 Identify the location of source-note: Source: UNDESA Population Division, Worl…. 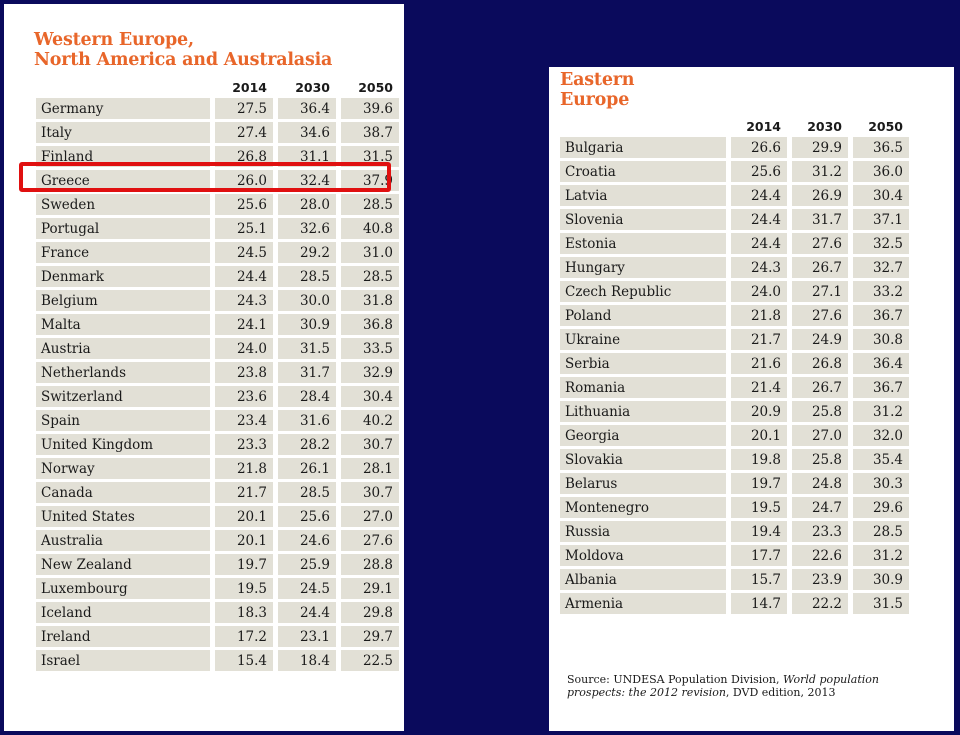
(747, 686).